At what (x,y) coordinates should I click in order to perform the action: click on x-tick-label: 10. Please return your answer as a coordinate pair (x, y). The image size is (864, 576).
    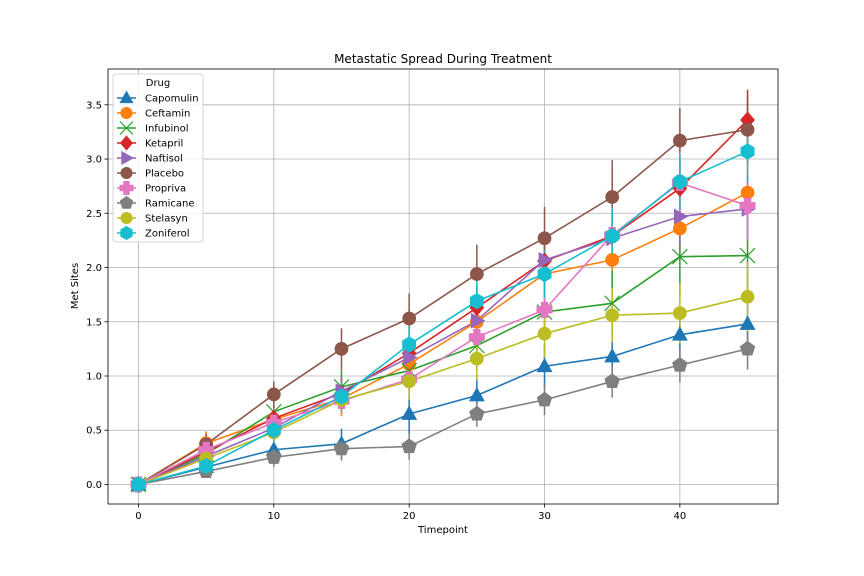
    Looking at the image, I should click on (273, 516).